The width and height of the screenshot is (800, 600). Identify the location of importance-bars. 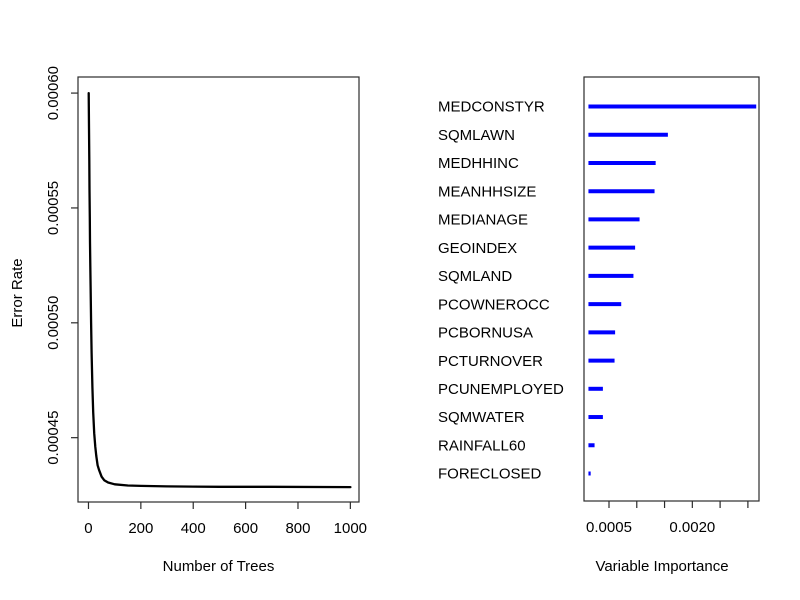
(672, 290).